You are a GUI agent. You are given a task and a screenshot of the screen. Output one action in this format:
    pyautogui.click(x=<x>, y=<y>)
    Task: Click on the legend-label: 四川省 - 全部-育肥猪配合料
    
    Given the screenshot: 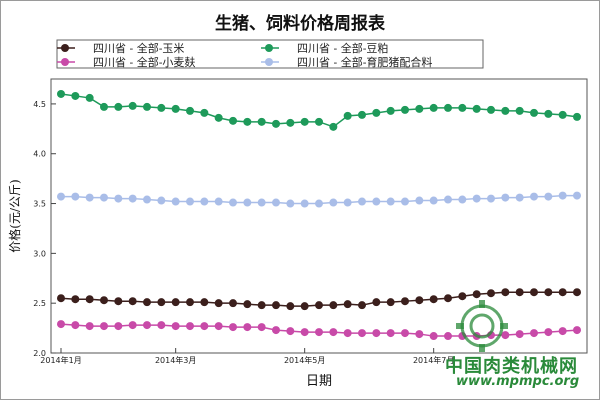 What is the action you would take?
    pyautogui.click(x=364, y=62)
    